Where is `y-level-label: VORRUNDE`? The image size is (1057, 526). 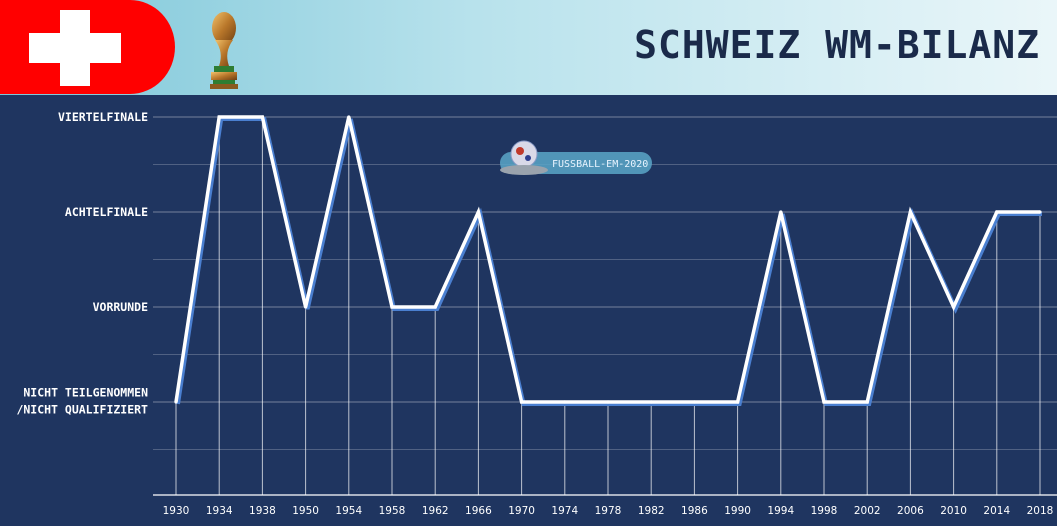 y-level-label: VORRUNDE is located at coordinates (120, 307).